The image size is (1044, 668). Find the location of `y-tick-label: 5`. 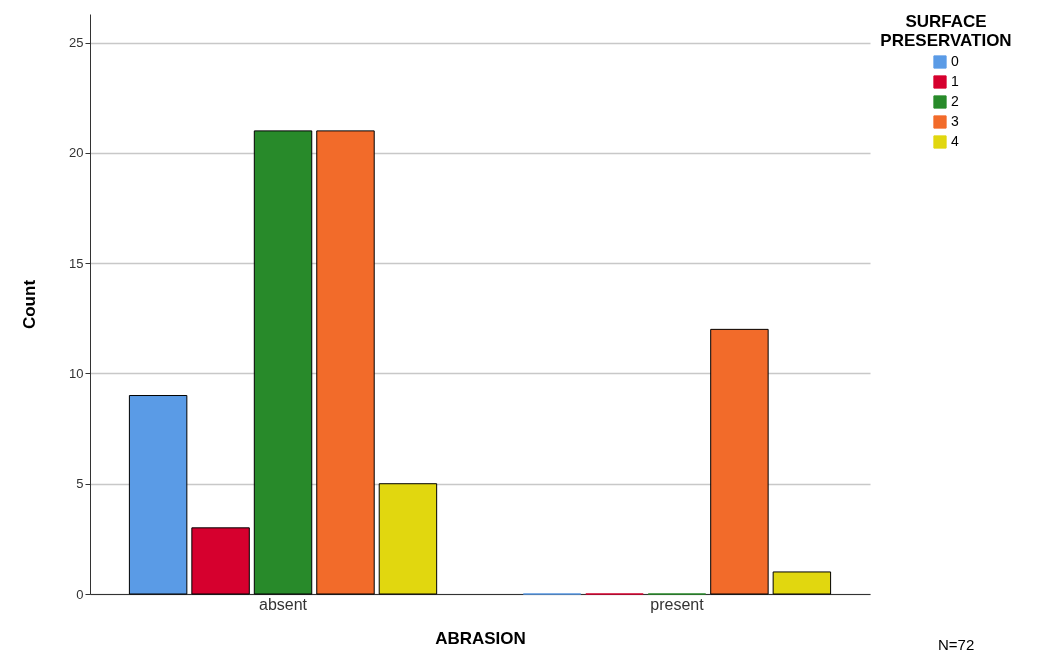

y-tick-label: 5 is located at coordinates (80, 484).